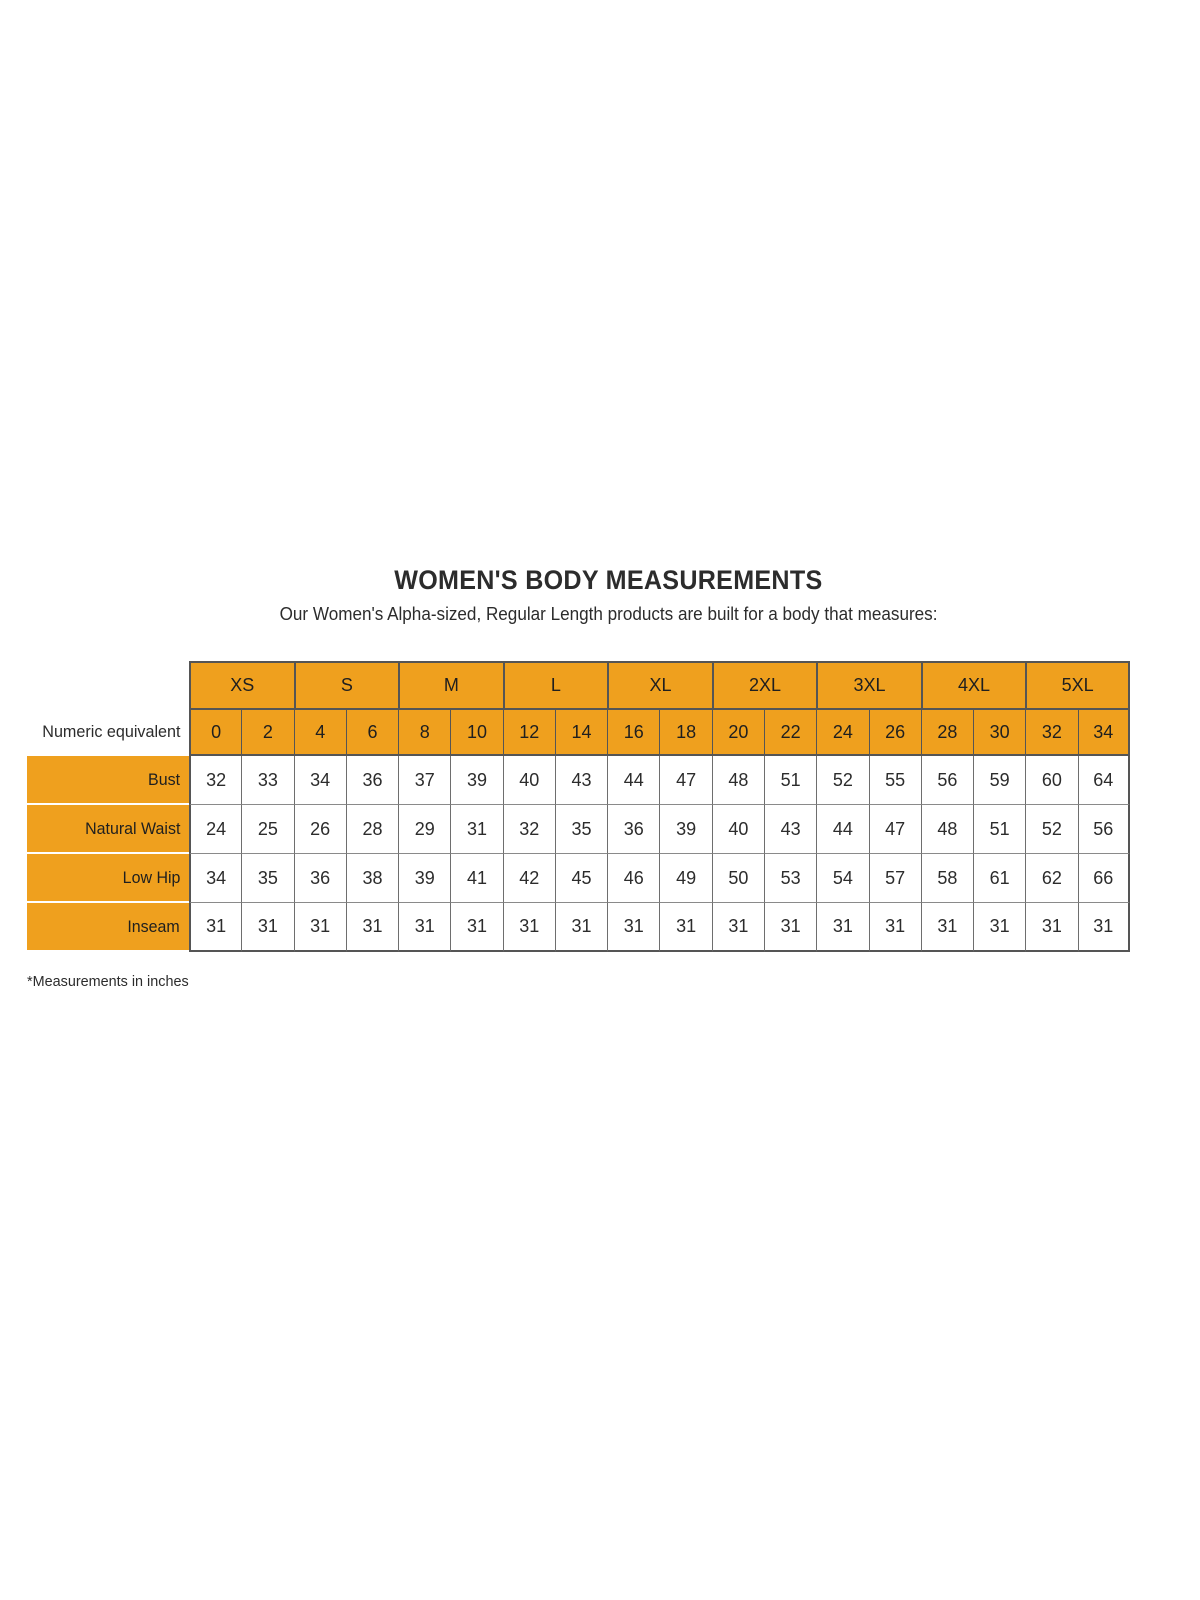 The width and height of the screenshot is (1200, 1600). Describe the element at coordinates (685, 780) in the screenshot. I see `cell-bust-18: 47` at that location.